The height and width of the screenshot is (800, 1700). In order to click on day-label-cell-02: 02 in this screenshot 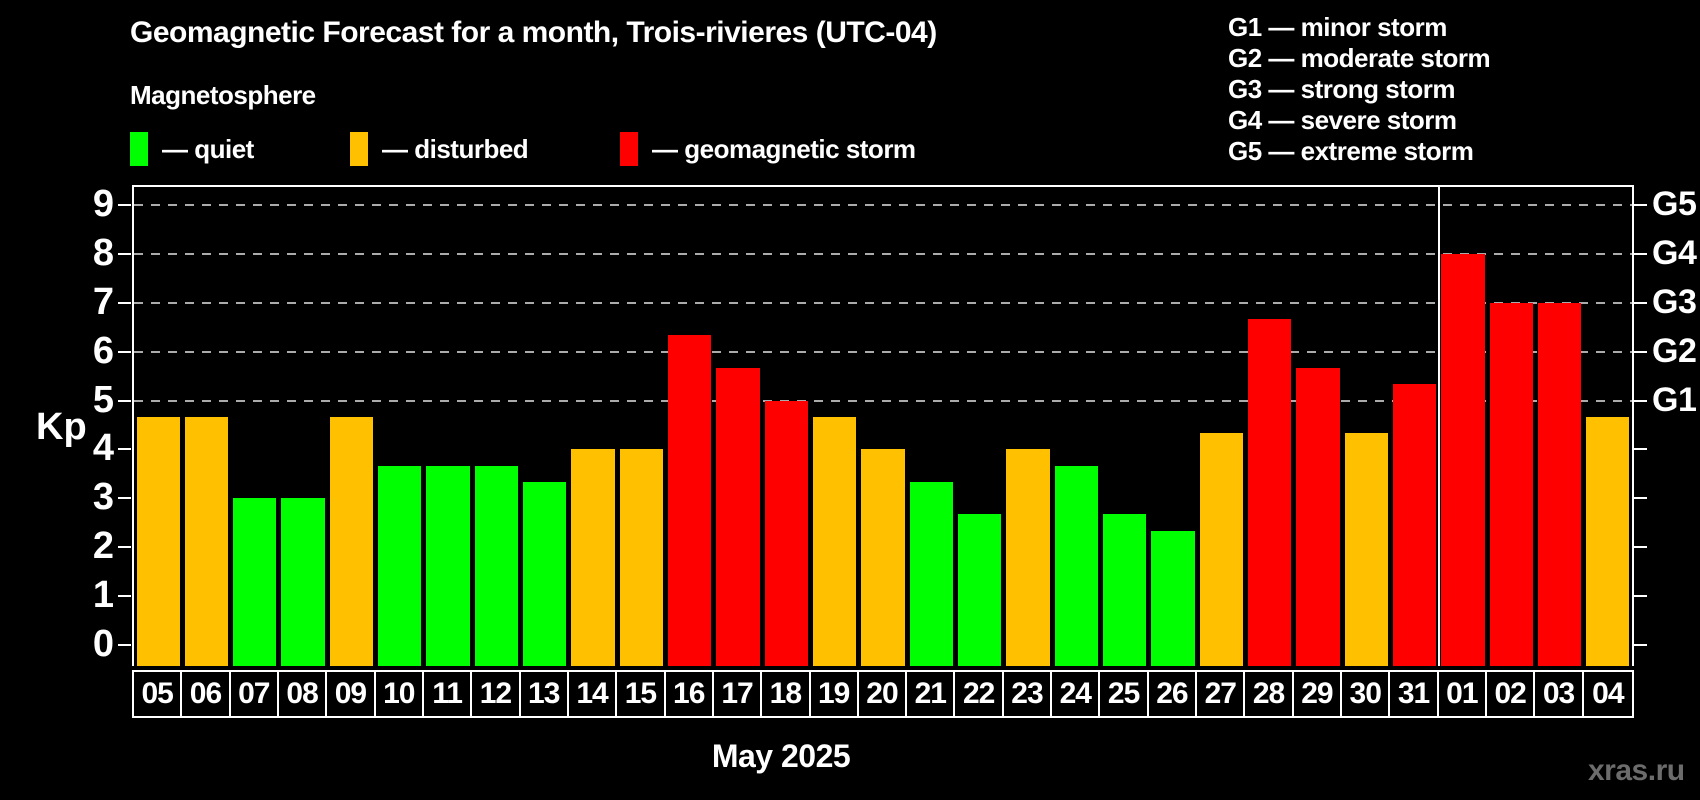, I will do `click(1511, 694)`.